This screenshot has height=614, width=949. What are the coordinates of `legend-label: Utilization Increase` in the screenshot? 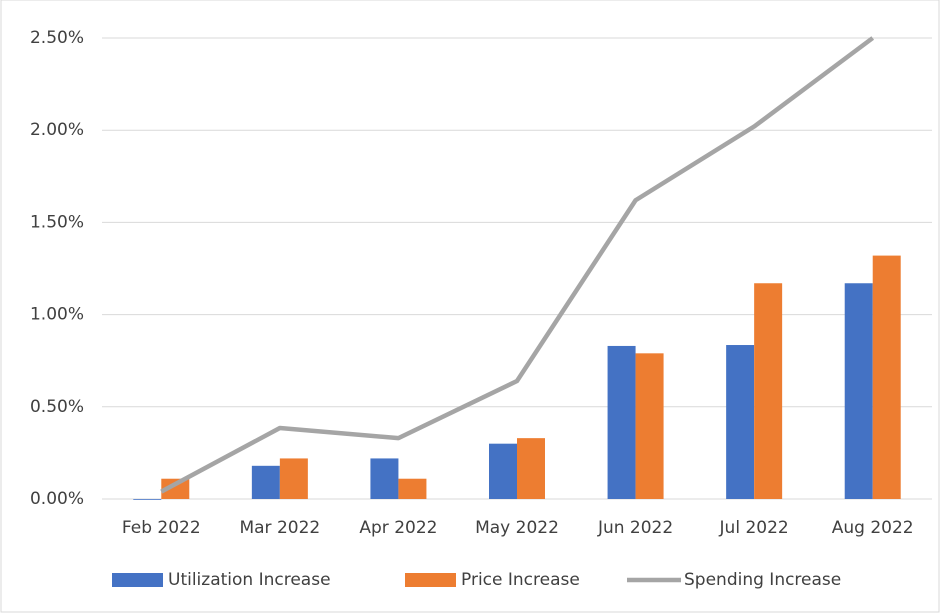 It's located at (249, 580).